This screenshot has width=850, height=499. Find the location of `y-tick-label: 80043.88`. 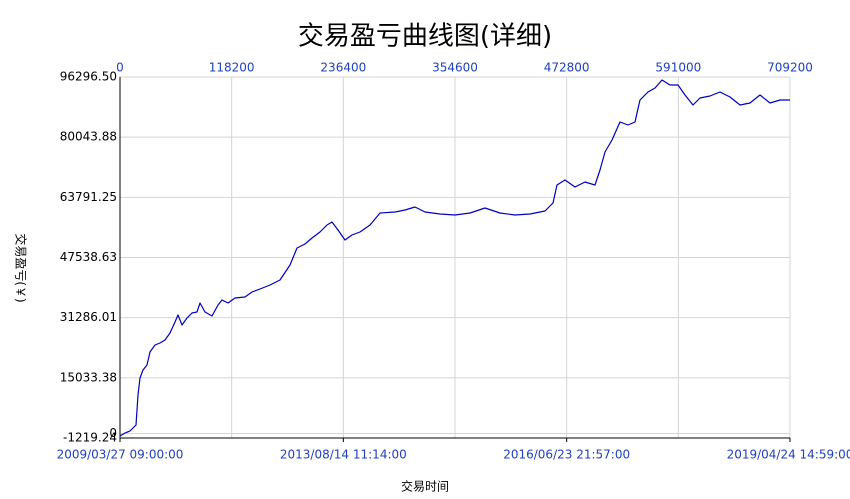

y-tick-label: 80043.88 is located at coordinates (88, 137).